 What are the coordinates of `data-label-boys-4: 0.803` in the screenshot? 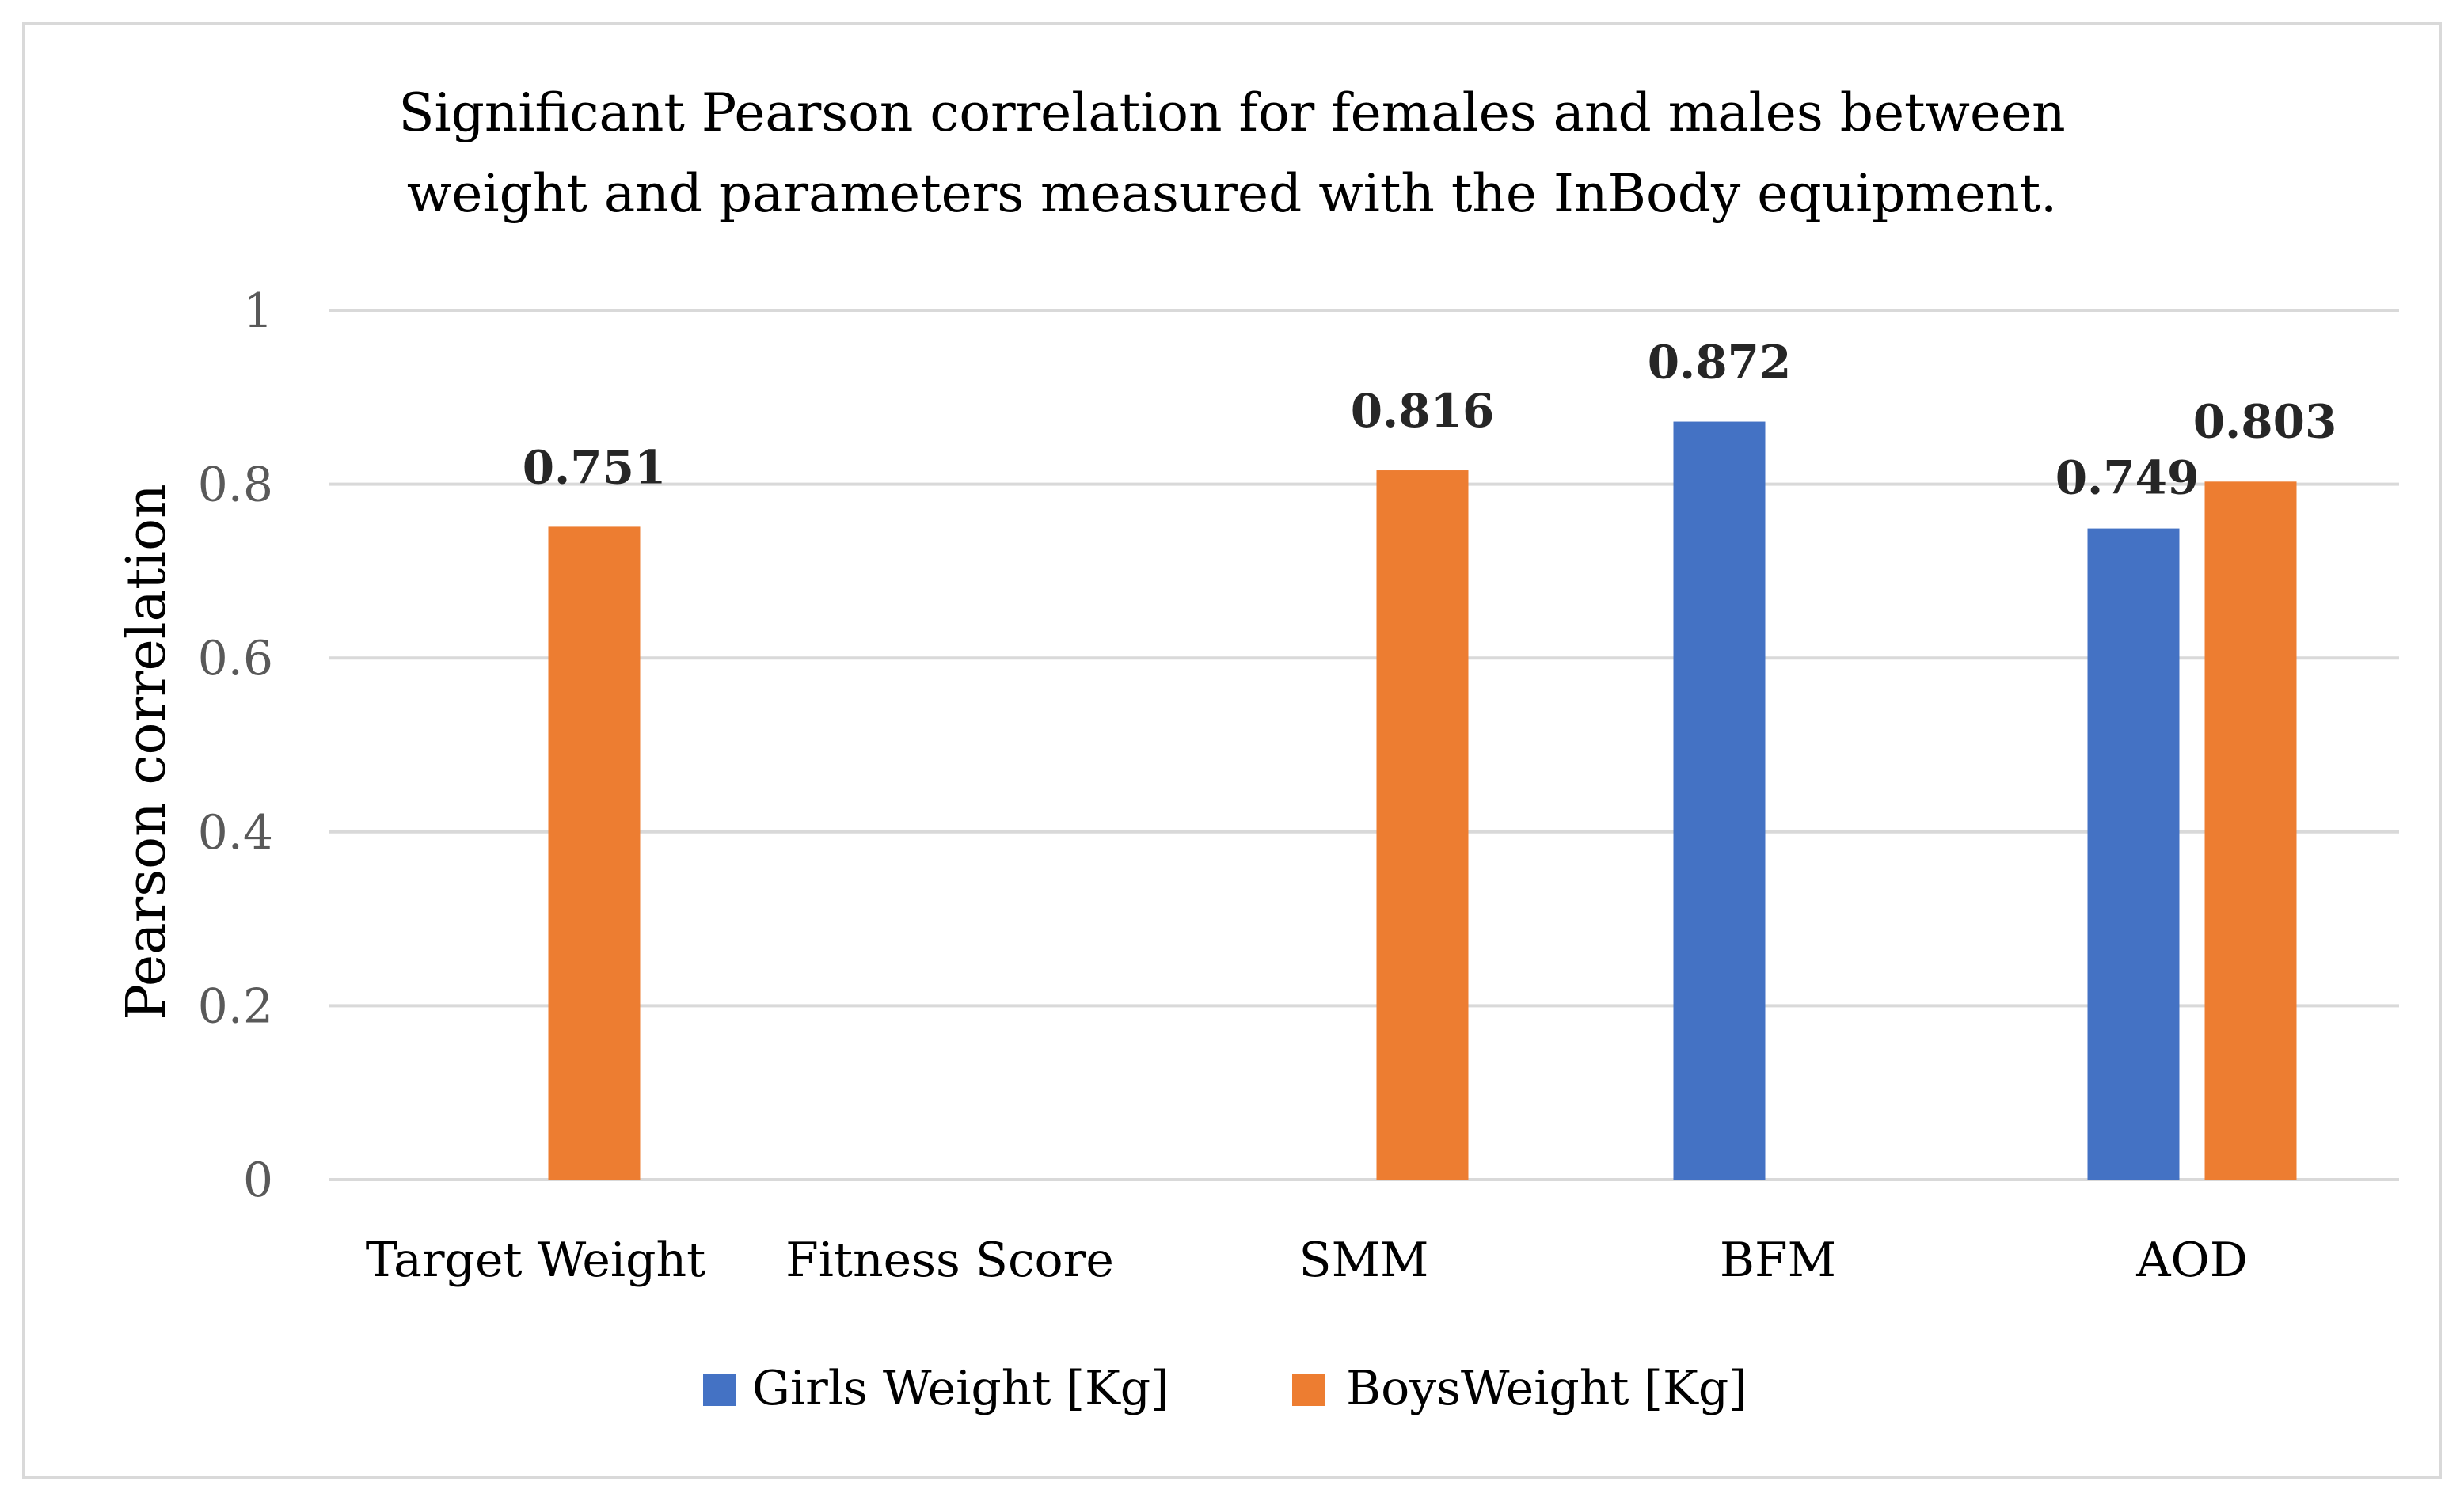 It's located at (2265, 421).